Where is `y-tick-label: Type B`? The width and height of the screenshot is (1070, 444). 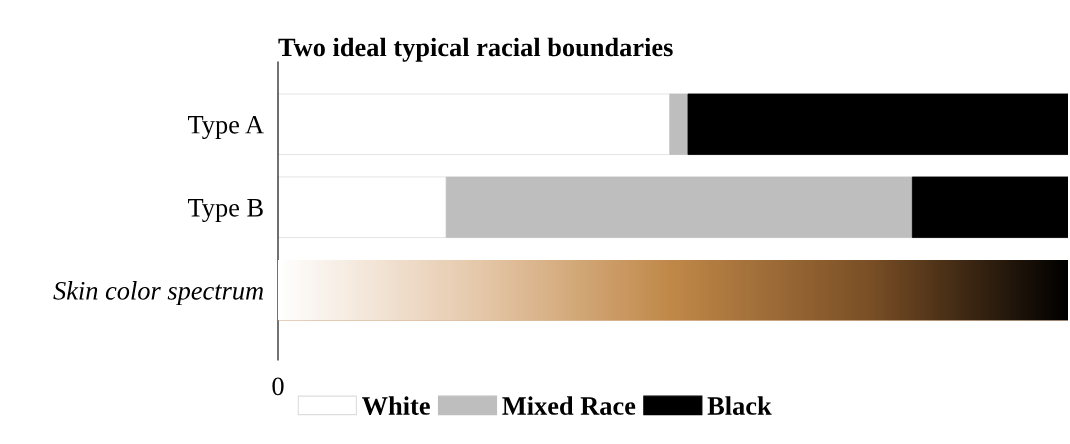
y-tick-label: Type B is located at coordinates (225, 211).